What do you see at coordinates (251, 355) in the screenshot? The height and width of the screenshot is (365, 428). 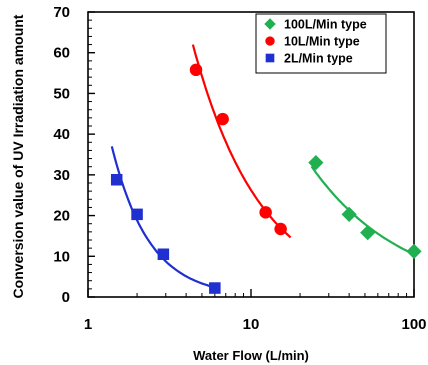 I see `x-axis-title: Water Flow (L/min)` at bounding box center [251, 355].